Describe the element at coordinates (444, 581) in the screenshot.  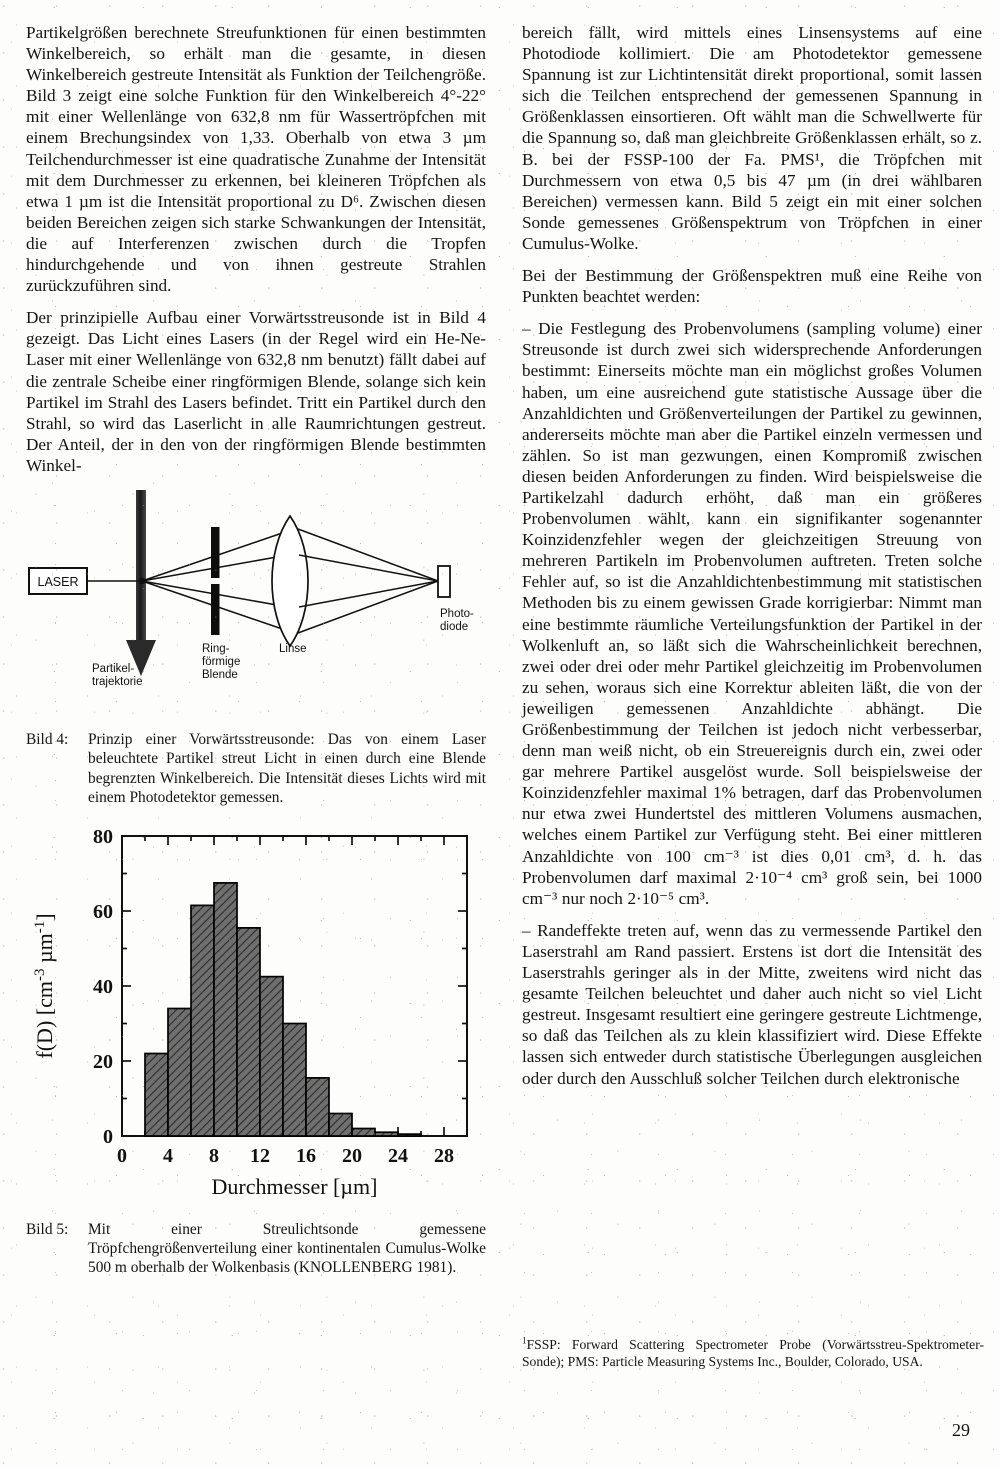
I see `photodiode-box` at that location.